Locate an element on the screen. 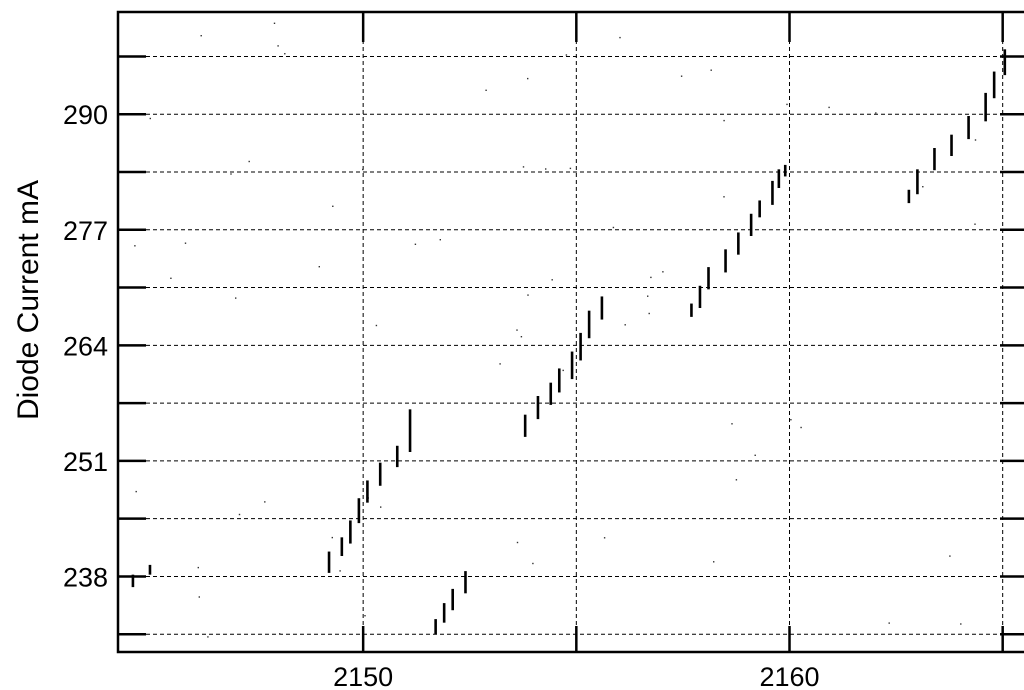 The image size is (1024, 690). x-tick-labels: 2150 2160 is located at coordinates (576, 676).